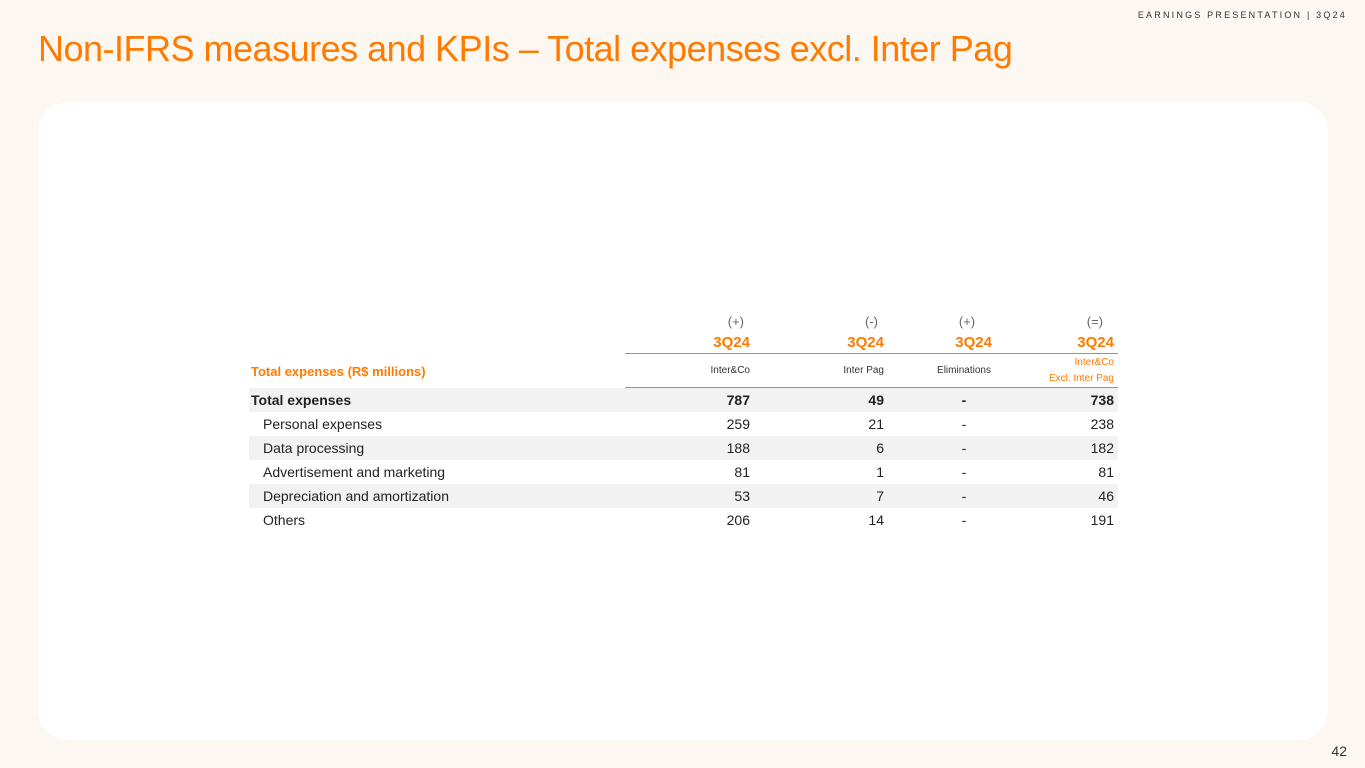  I want to click on presentation-tag: EARNINGS PRESENTATION | 3Q24, so click(1242, 15).